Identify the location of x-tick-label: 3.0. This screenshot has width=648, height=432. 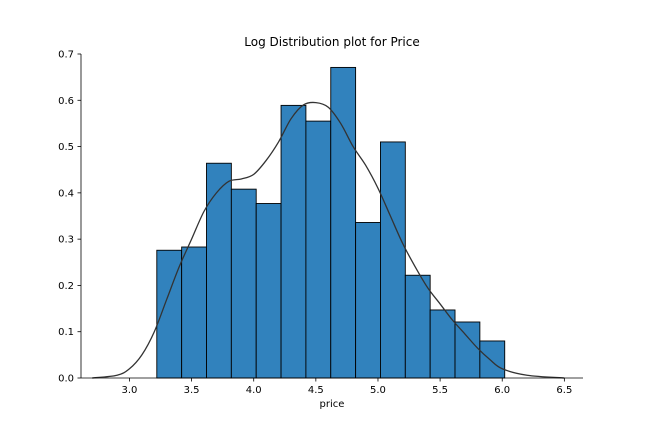
(130, 390).